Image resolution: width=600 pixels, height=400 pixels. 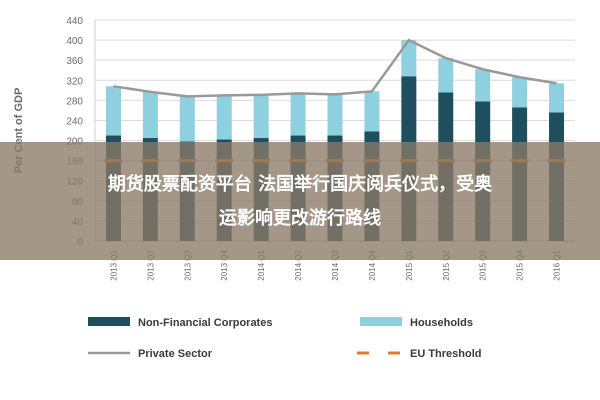 What do you see at coordinates (483, 264) in the screenshot?
I see `x-tick-label: 2015 Q3` at bounding box center [483, 264].